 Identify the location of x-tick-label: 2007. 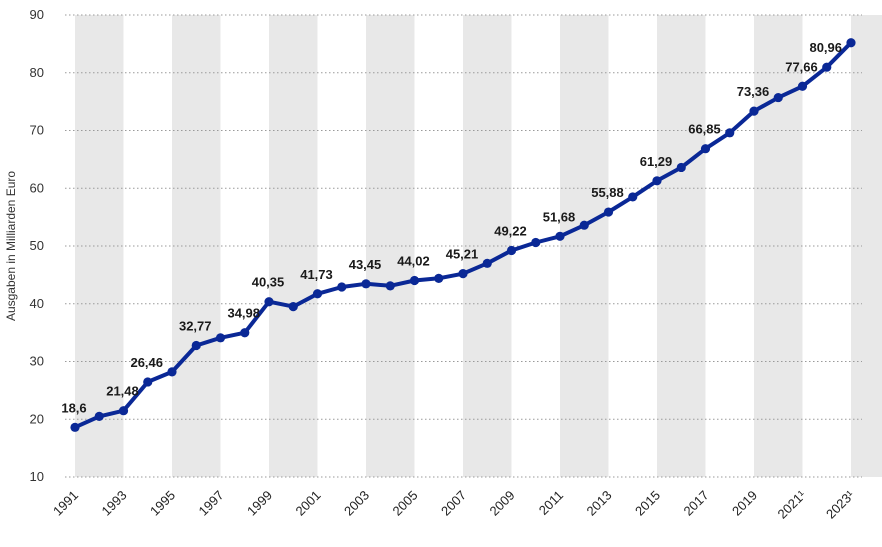
(453, 503).